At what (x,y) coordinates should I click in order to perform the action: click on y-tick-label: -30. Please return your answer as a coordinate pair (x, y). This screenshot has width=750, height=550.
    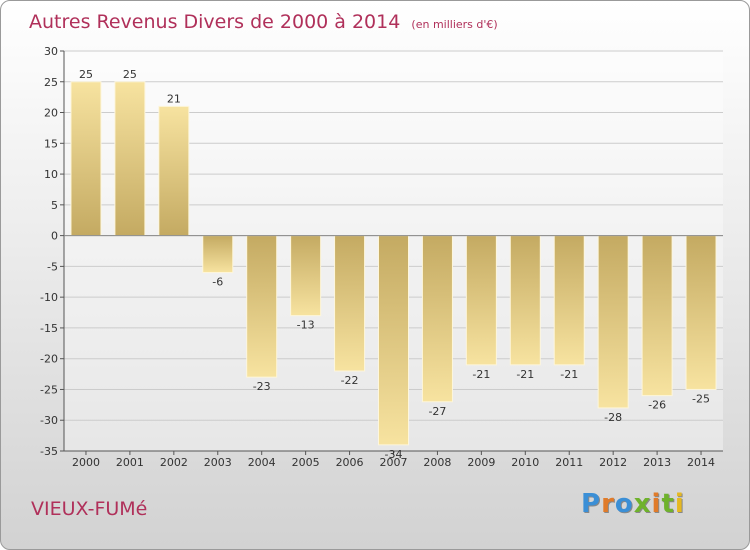
    Looking at the image, I should click on (49, 420).